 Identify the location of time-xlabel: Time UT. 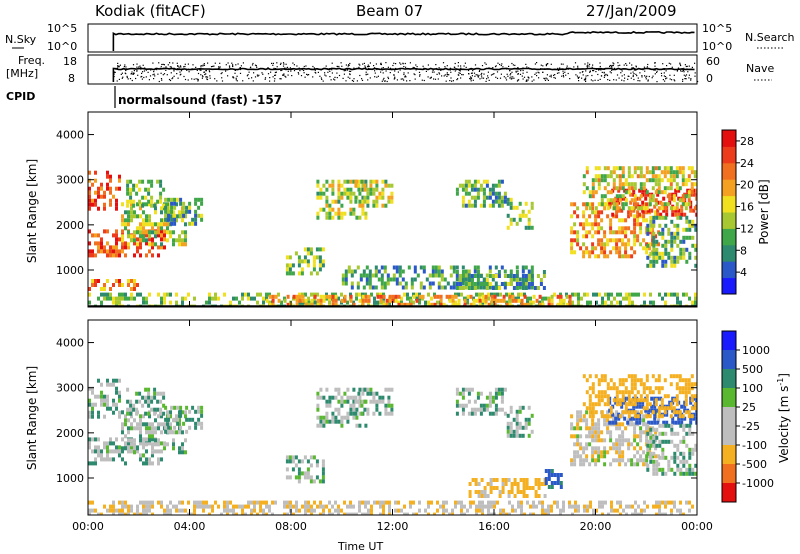
(360, 546).